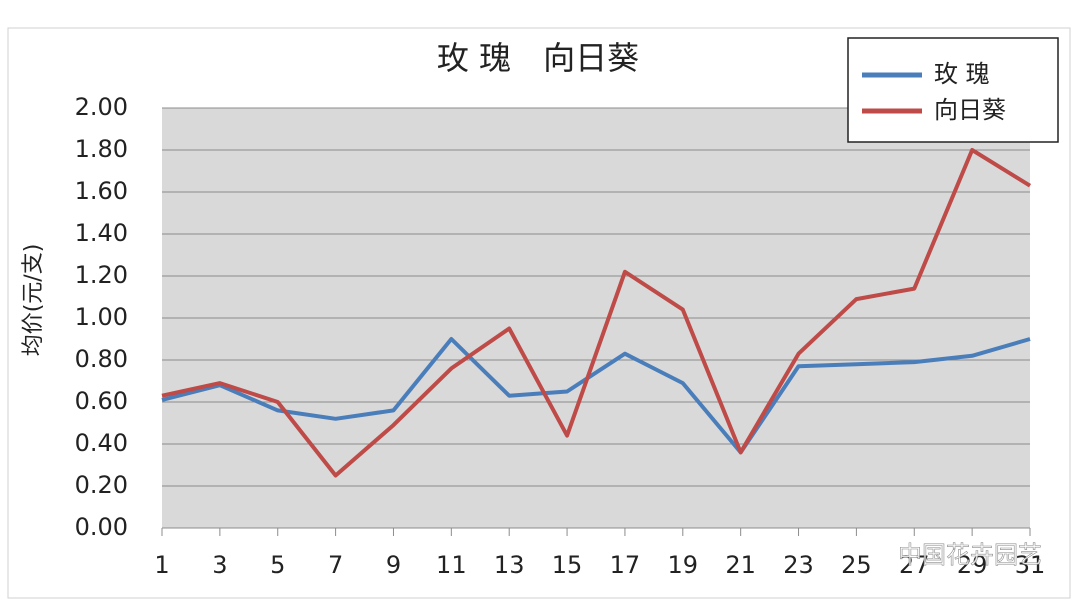  What do you see at coordinates (101, 527) in the screenshot?
I see `y-tick-label: 0.00` at bounding box center [101, 527].